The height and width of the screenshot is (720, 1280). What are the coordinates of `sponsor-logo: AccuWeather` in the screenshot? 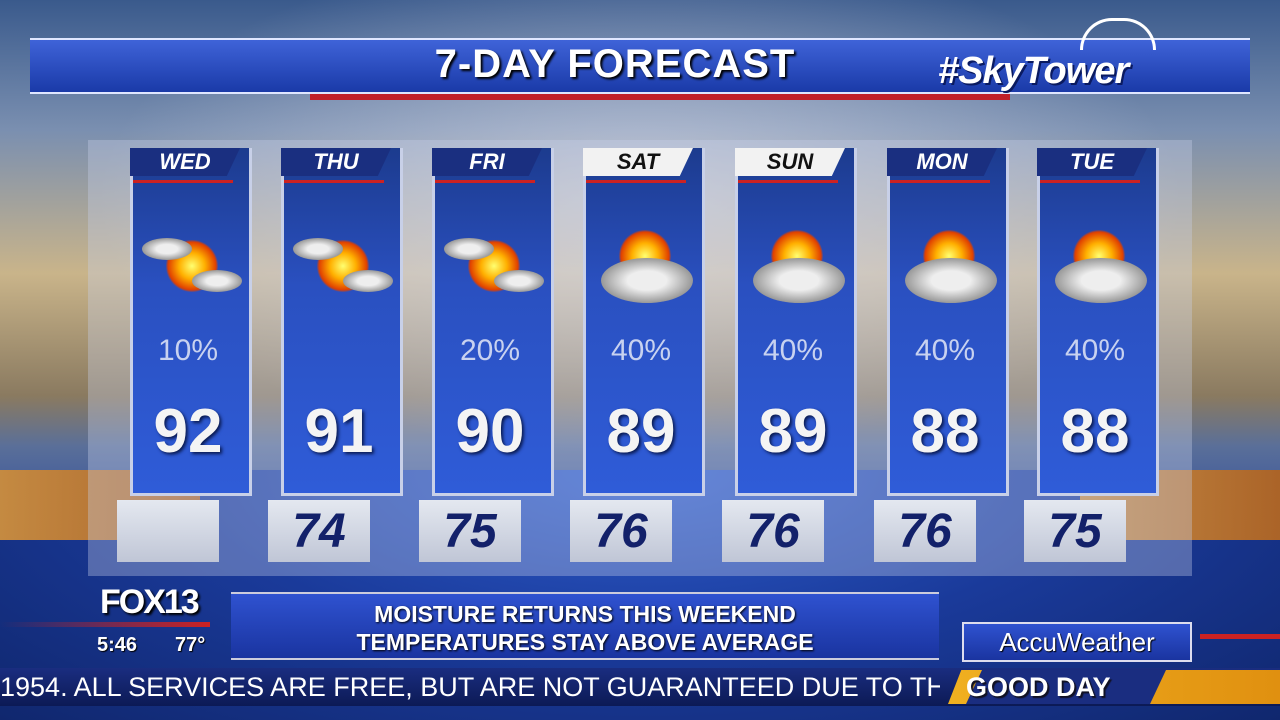 It's located at (1077, 642).